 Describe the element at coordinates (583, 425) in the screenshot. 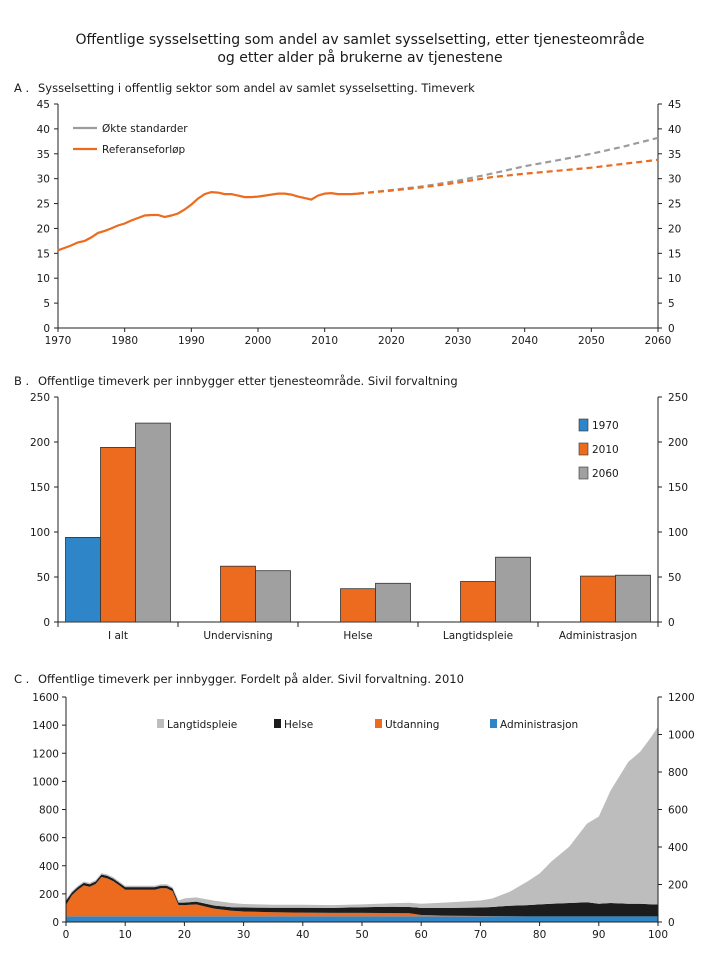

I see `b-legend-swatch` at that location.